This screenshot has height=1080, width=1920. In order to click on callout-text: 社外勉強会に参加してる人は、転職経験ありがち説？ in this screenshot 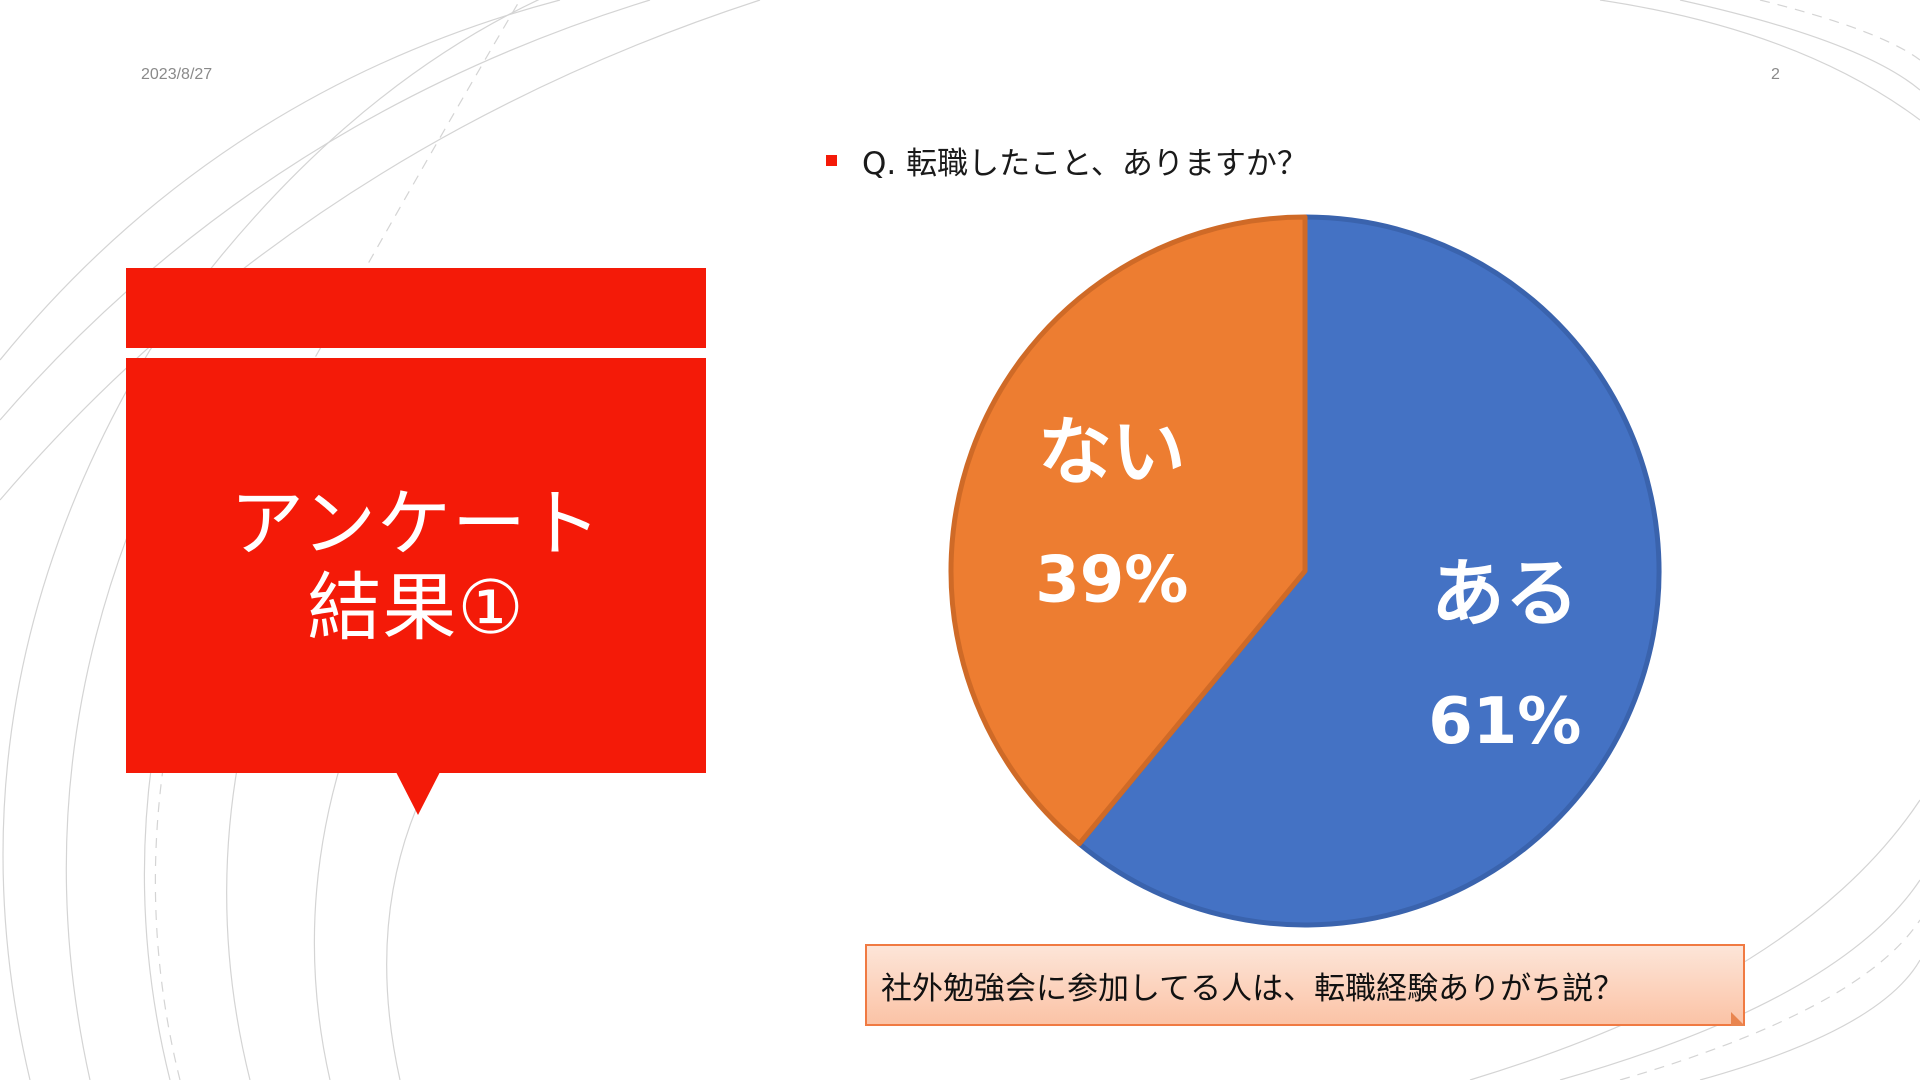, I will do `click(1253, 988)`.